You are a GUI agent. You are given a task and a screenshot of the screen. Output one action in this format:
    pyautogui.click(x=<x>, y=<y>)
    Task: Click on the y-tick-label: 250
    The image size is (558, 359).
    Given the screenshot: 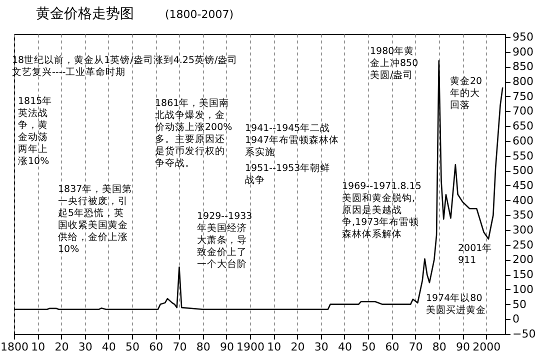 What is the action you would take?
    pyautogui.click(x=523, y=245)
    